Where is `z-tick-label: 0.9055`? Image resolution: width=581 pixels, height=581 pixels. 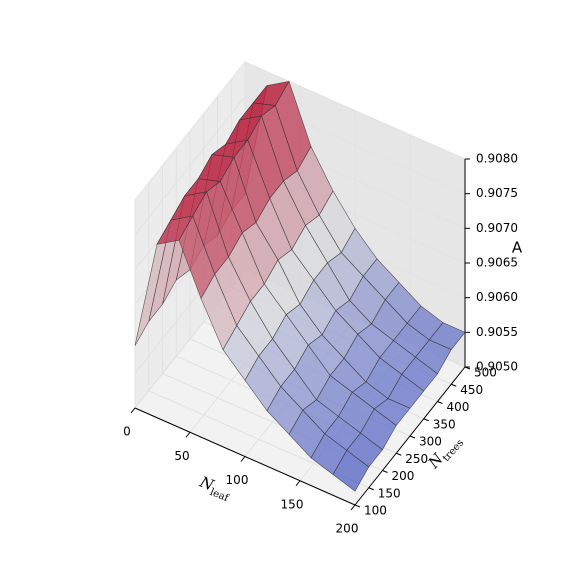 z-tick-label: 0.9055 is located at coordinates (497, 332).